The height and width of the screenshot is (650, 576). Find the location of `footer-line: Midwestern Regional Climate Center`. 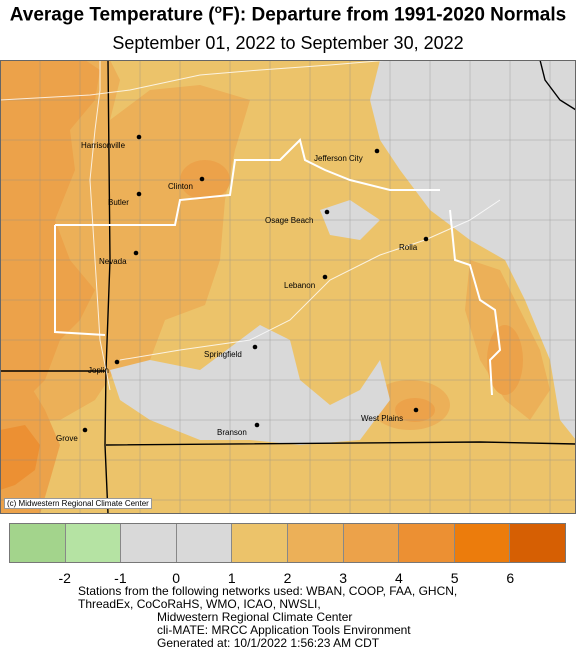

footer-line: Midwestern Regional Climate Center is located at coordinates (255, 617).